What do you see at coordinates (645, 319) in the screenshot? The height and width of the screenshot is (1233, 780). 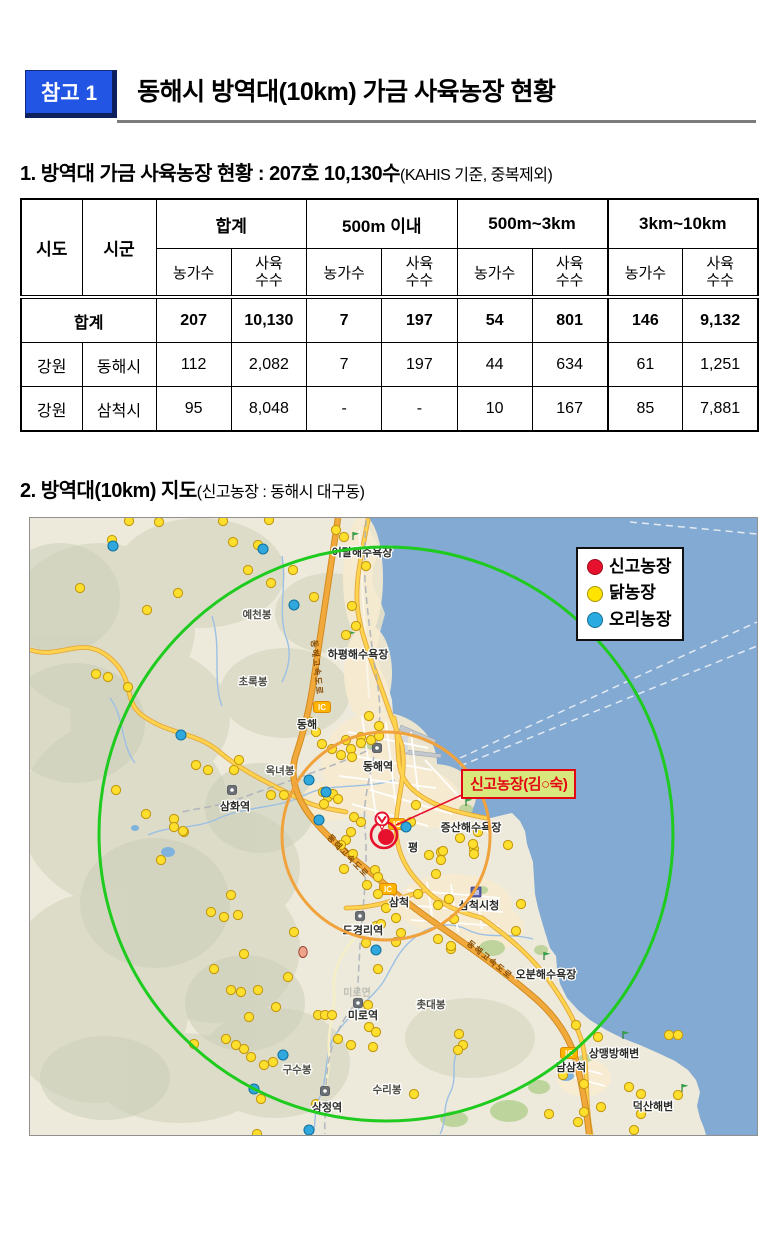 I see `cell: 146` at bounding box center [645, 319].